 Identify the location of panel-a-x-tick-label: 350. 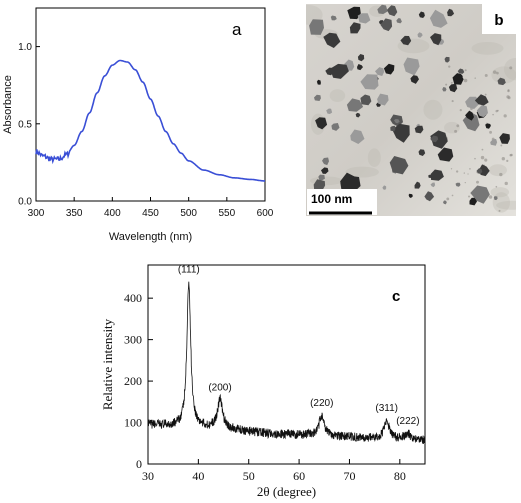
(74, 213).